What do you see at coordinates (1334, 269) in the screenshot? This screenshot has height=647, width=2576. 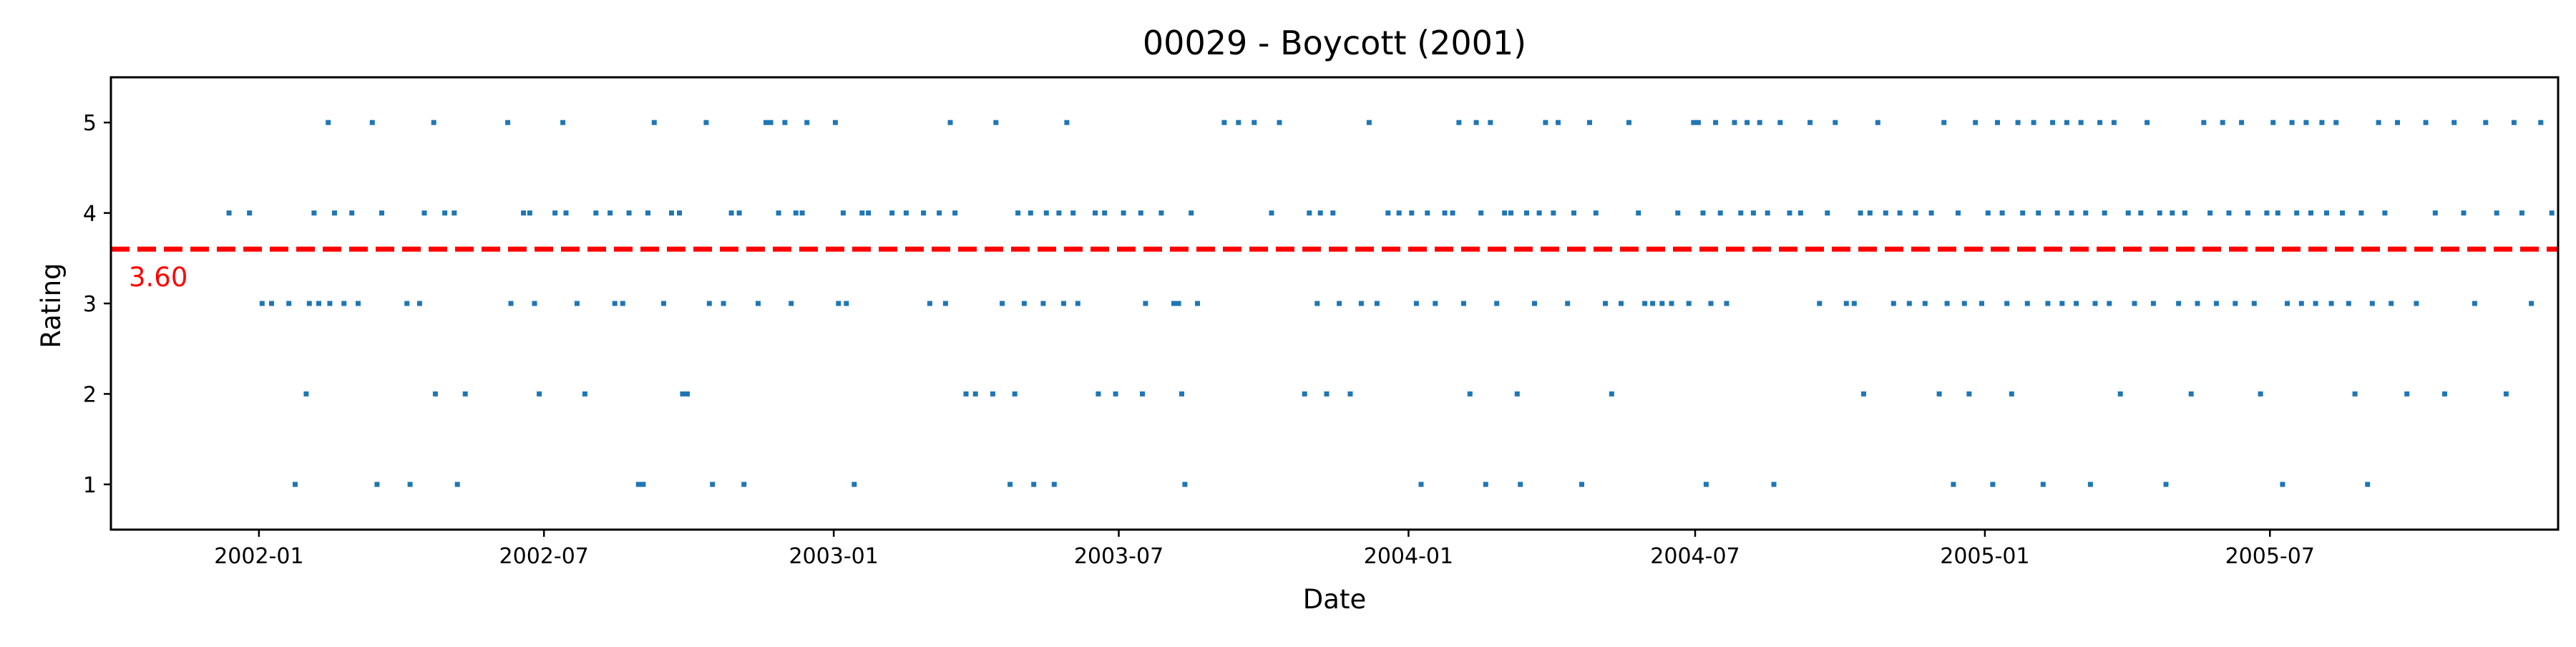 I see `mean-line-group: 3.60` at bounding box center [1334, 269].